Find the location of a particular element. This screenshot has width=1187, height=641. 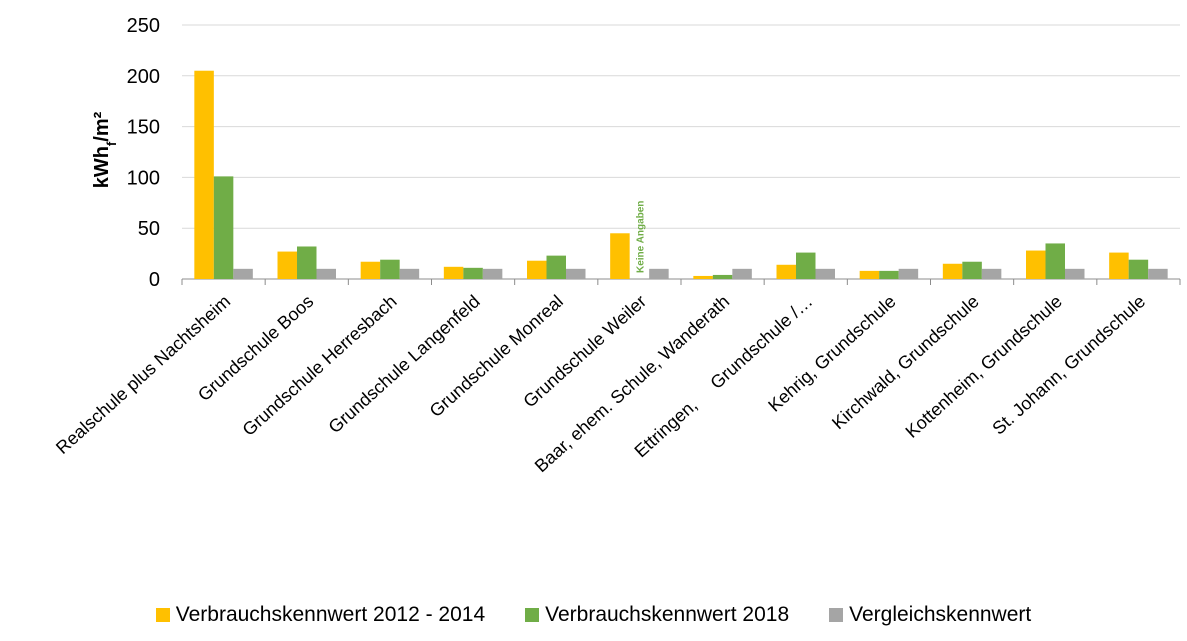

y-tick-label: 250 is located at coordinates (143, 26).